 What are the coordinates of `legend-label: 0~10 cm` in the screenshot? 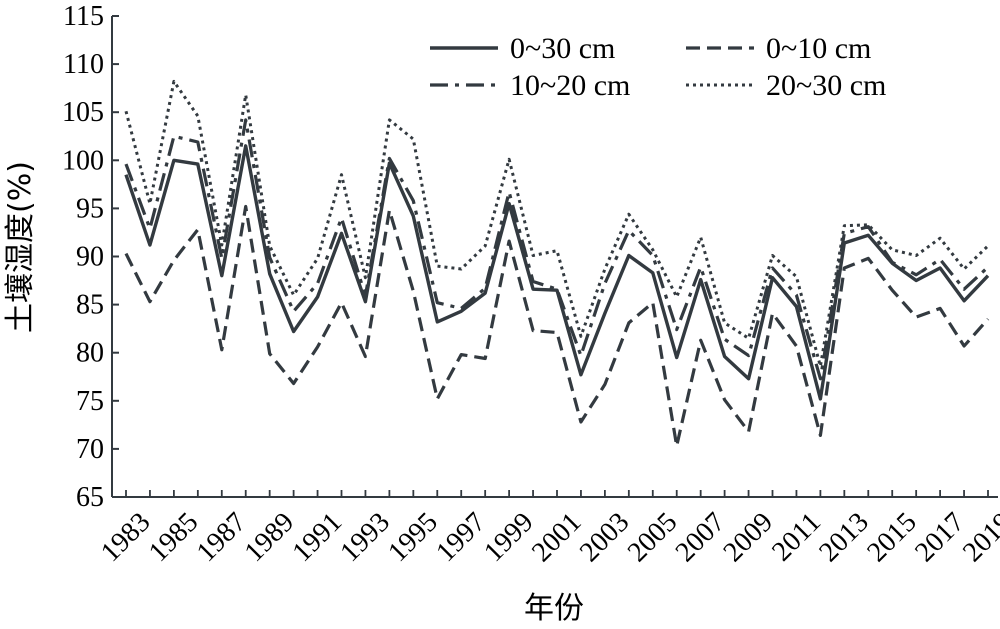 It's located at (818, 48).